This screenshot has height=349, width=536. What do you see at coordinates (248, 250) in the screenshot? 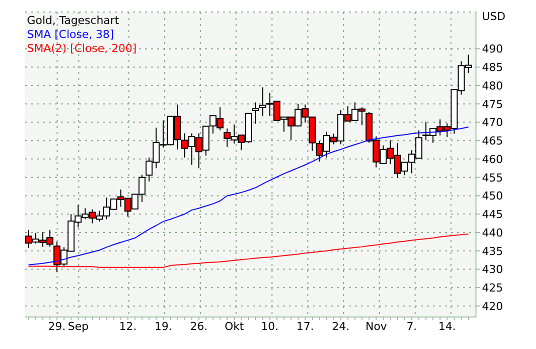
I see `line-series` at bounding box center [248, 250].